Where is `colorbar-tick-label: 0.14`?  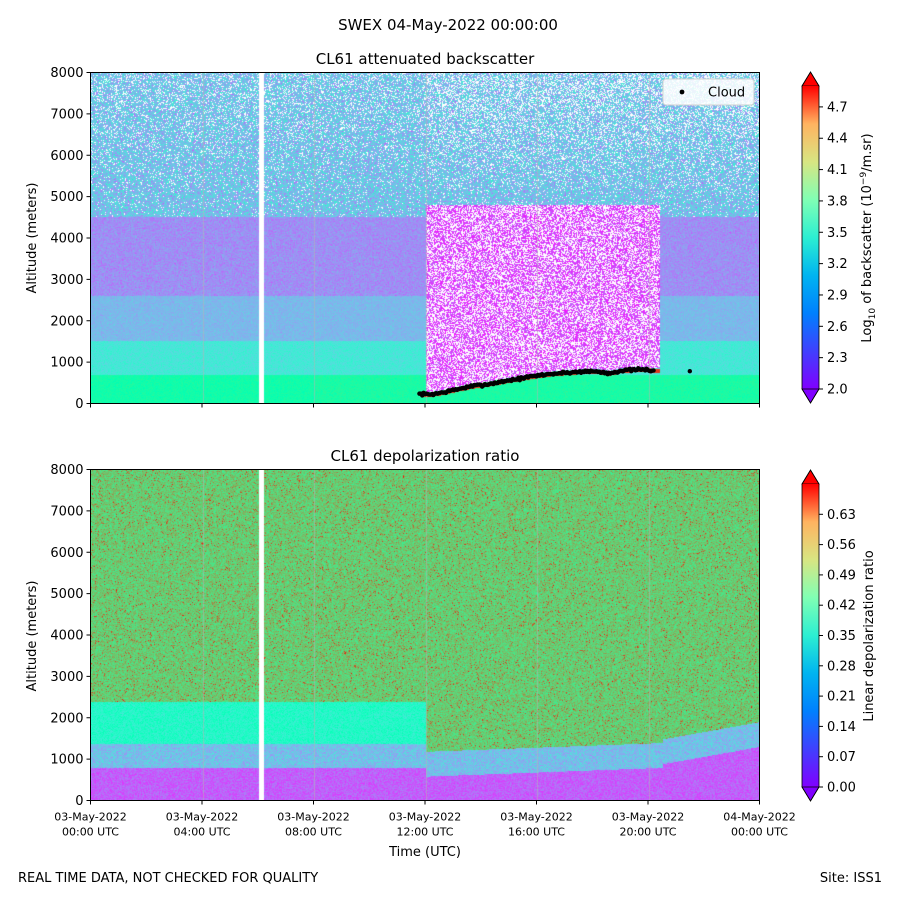
colorbar-tick-label: 0.14 is located at coordinates (841, 727).